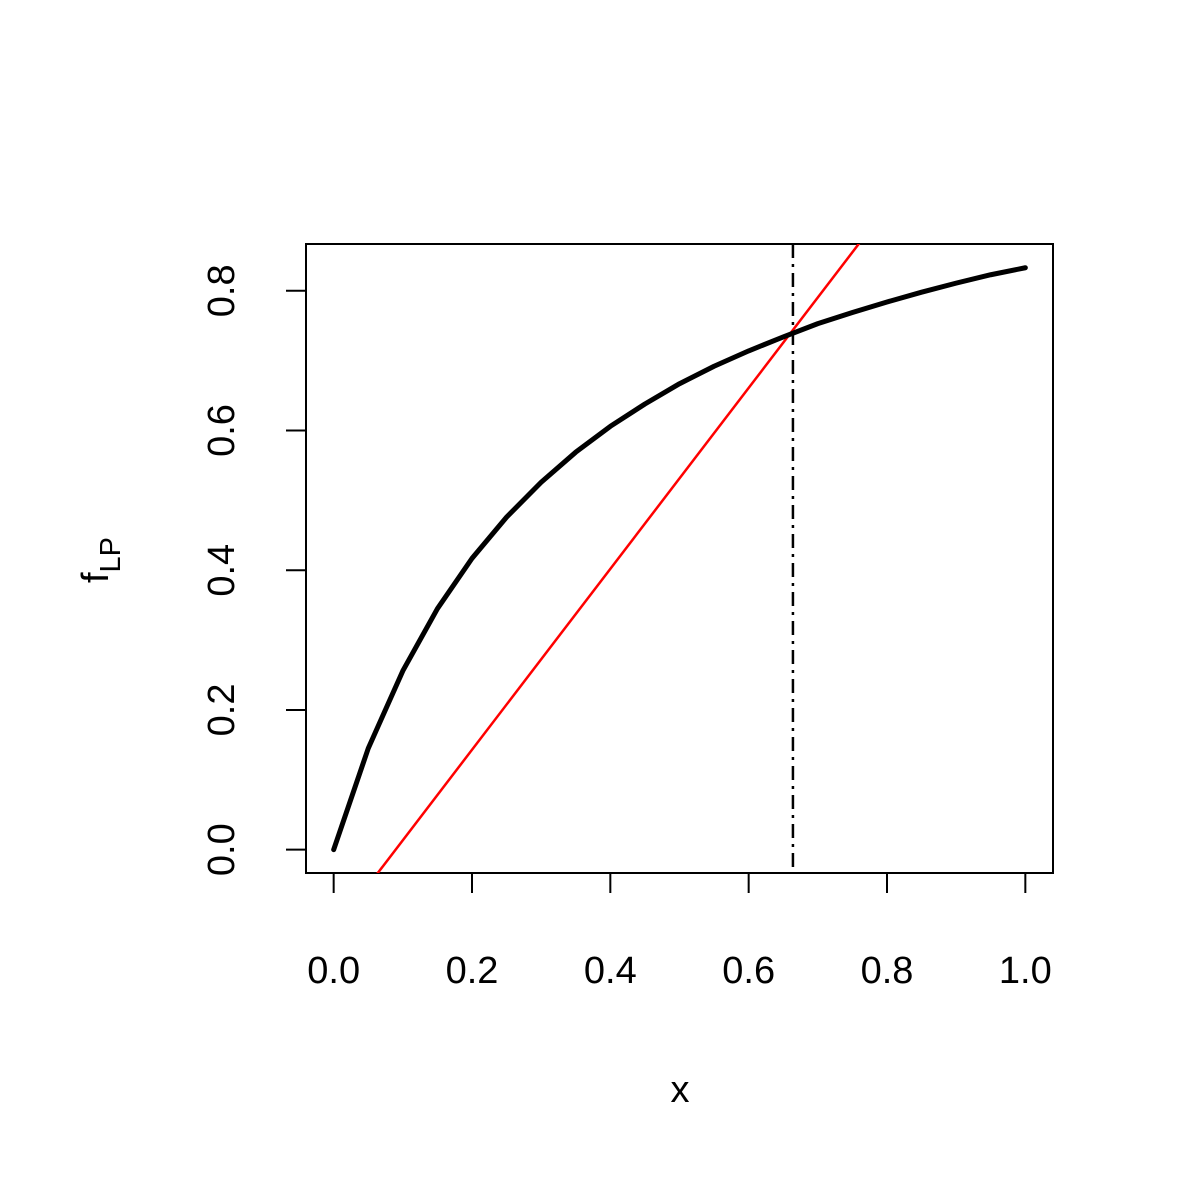 The height and width of the screenshot is (1185, 1180). Describe the element at coordinates (111, 554) in the screenshot. I see `y-label-sub: LP` at that location.